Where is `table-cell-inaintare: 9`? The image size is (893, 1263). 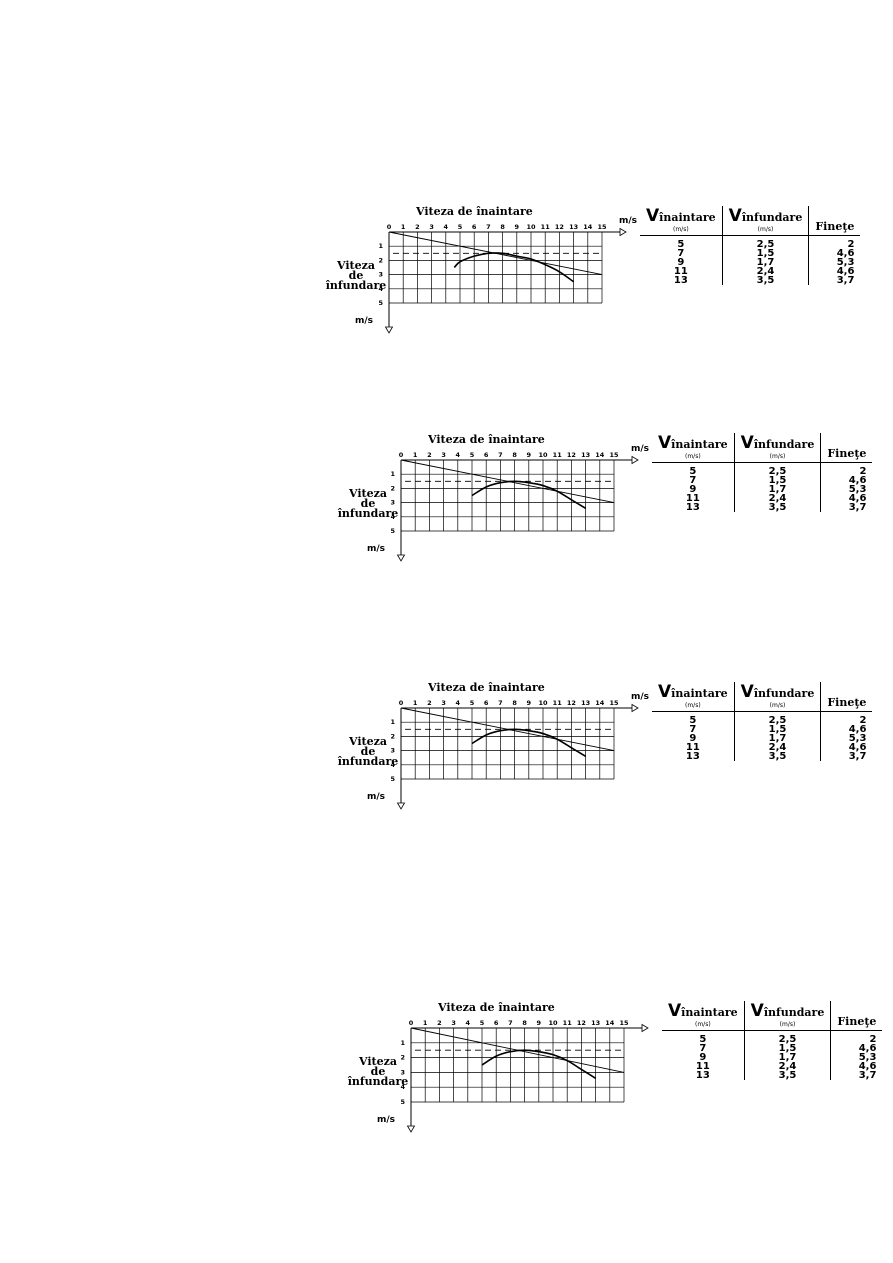 table-cell-inaintare: 9 is located at coordinates (693, 738).